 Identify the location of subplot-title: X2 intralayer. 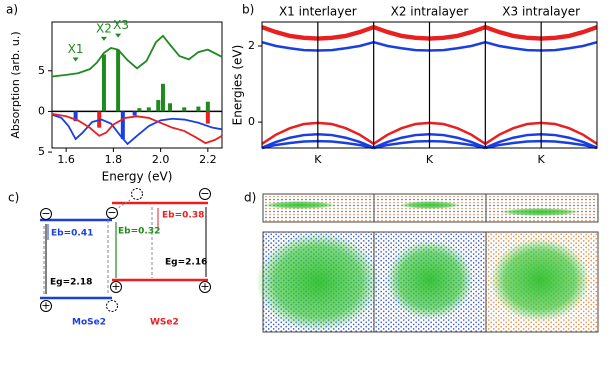
(430, 12).